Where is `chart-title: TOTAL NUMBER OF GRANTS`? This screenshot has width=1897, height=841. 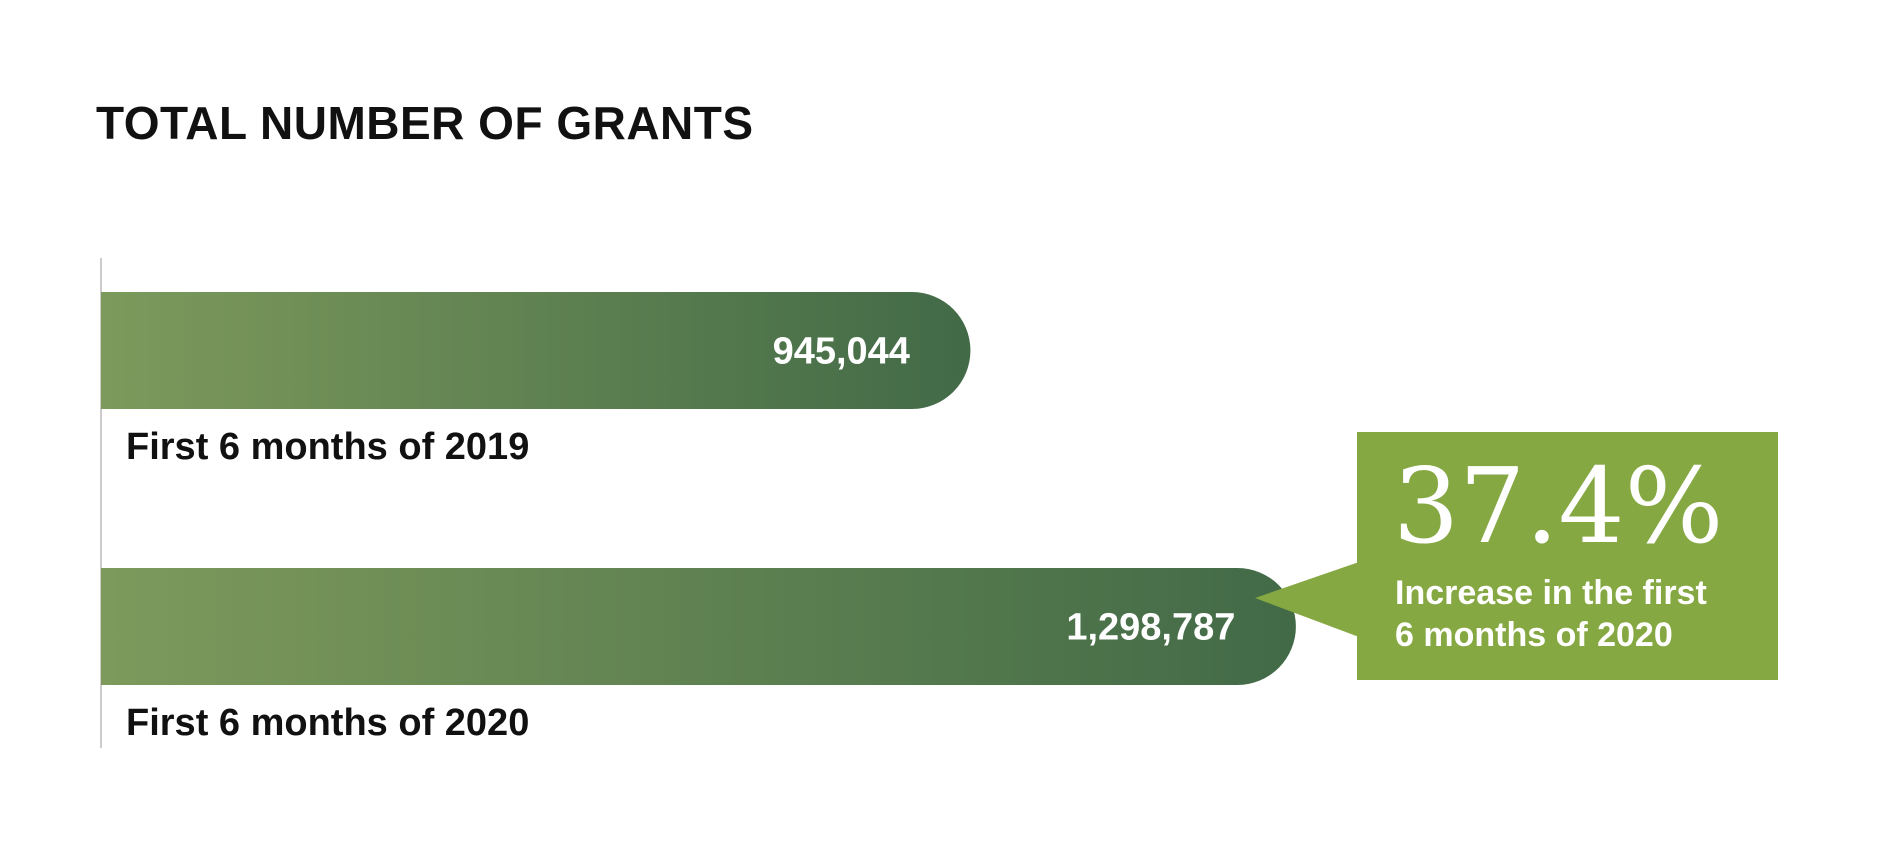
chart-title: TOTAL NUMBER OF GRANTS is located at coordinates (425, 123).